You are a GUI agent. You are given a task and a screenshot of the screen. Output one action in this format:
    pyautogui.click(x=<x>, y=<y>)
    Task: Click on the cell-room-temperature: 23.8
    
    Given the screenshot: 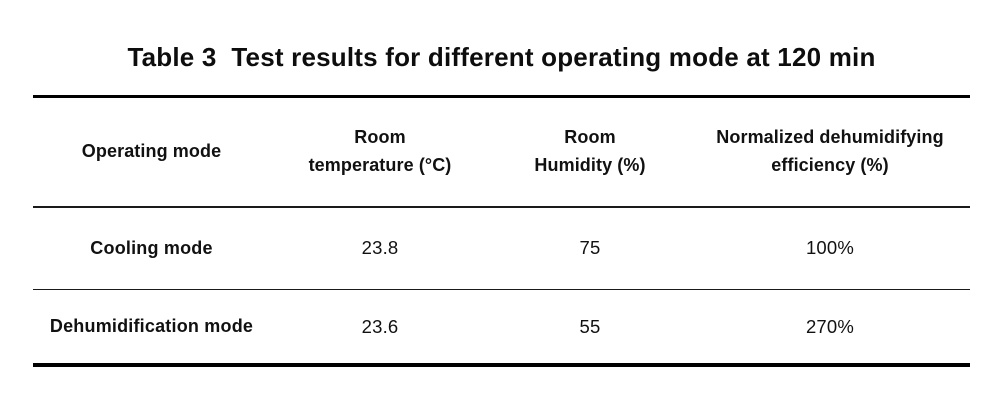 What is the action you would take?
    pyautogui.click(x=380, y=247)
    